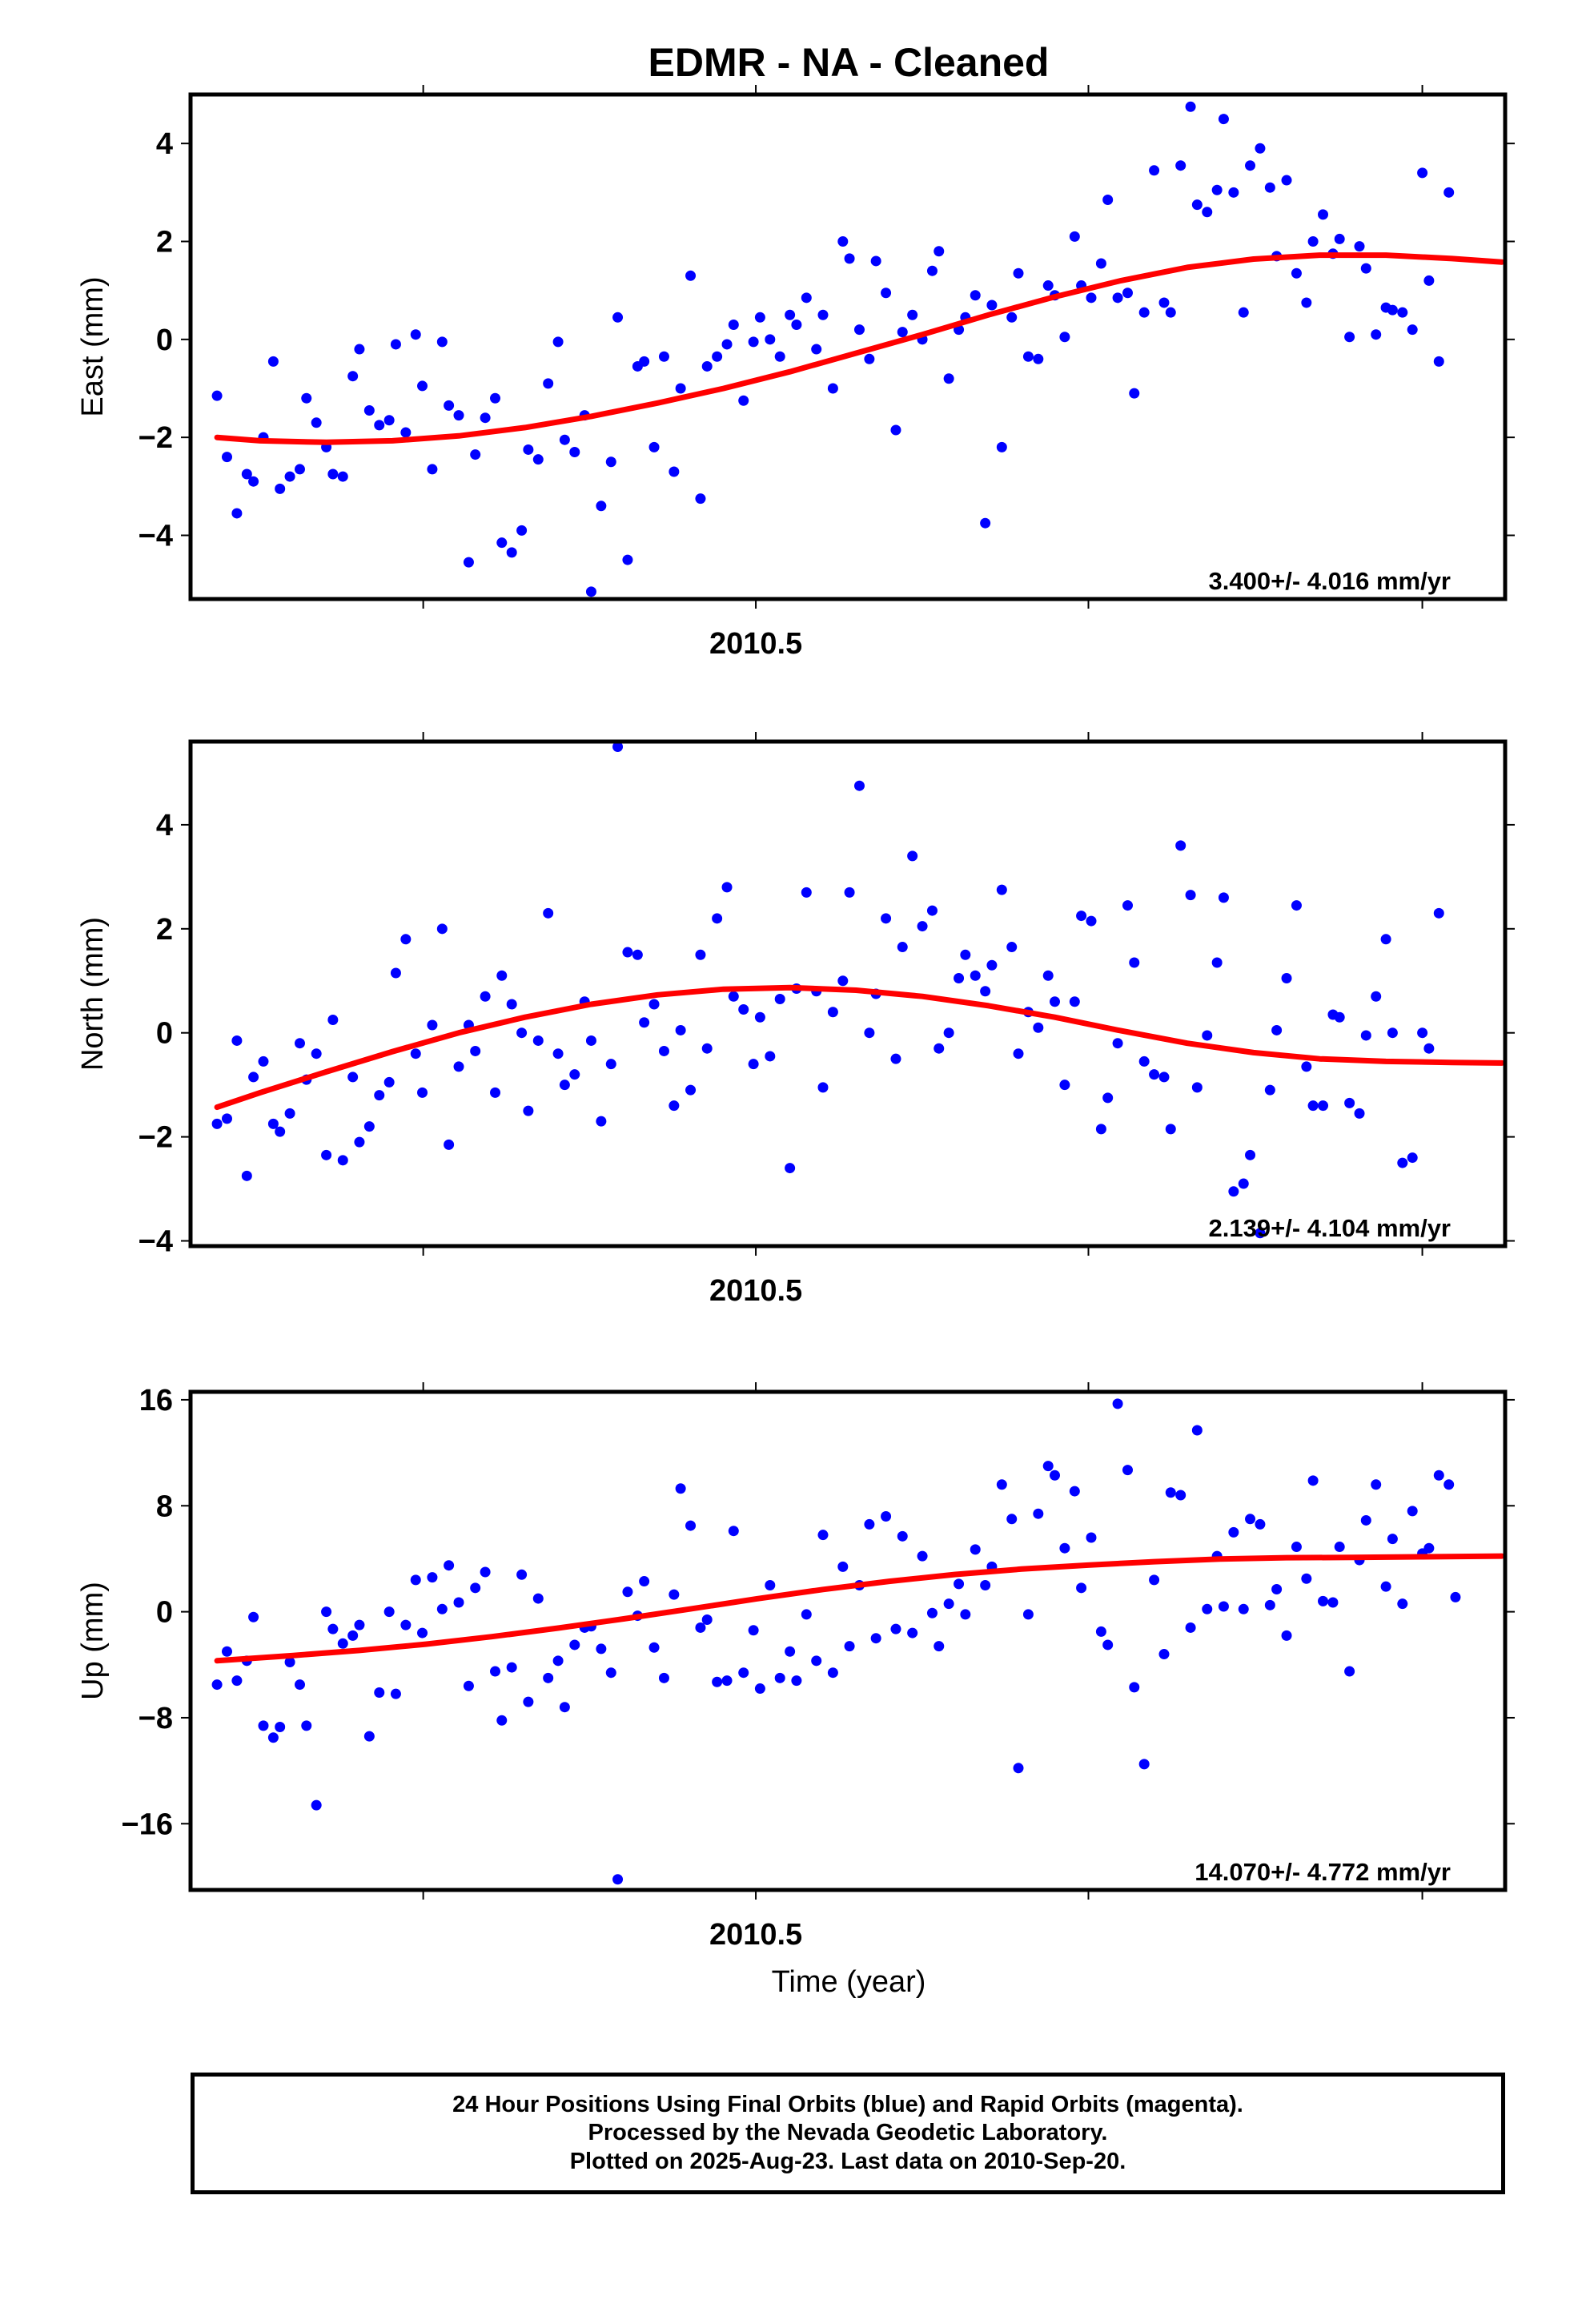  Describe the element at coordinates (859, 348) in the screenshot. I see `east-fit-curve` at that location.